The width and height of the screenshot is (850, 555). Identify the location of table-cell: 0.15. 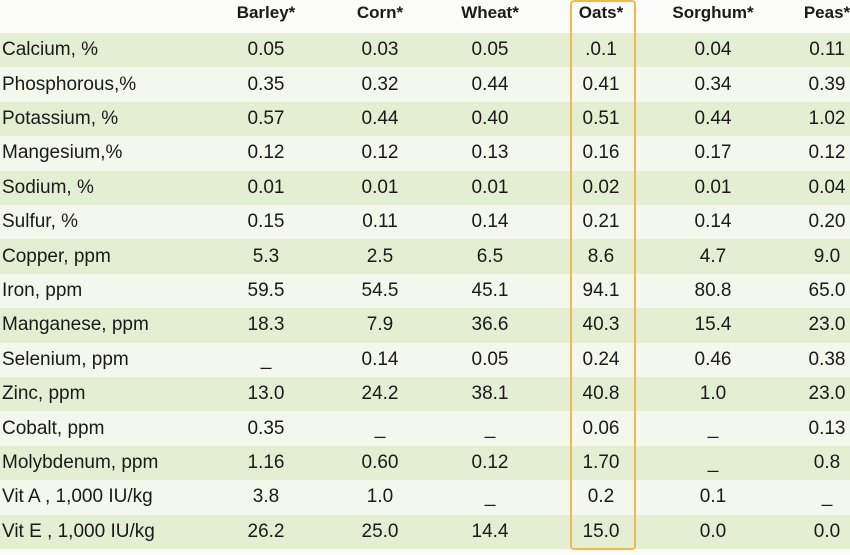
(266, 222).